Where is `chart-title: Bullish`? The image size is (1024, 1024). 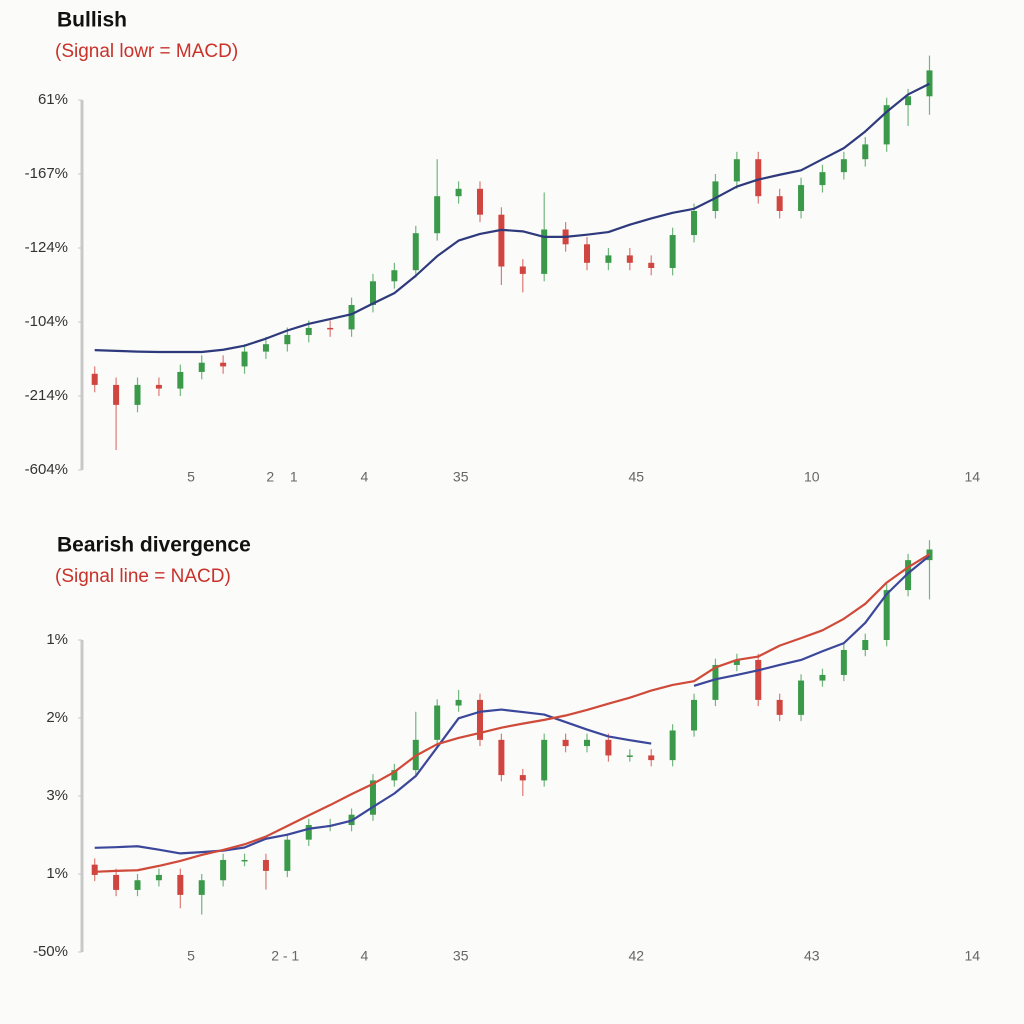 chart-title: Bullish is located at coordinates (92, 20).